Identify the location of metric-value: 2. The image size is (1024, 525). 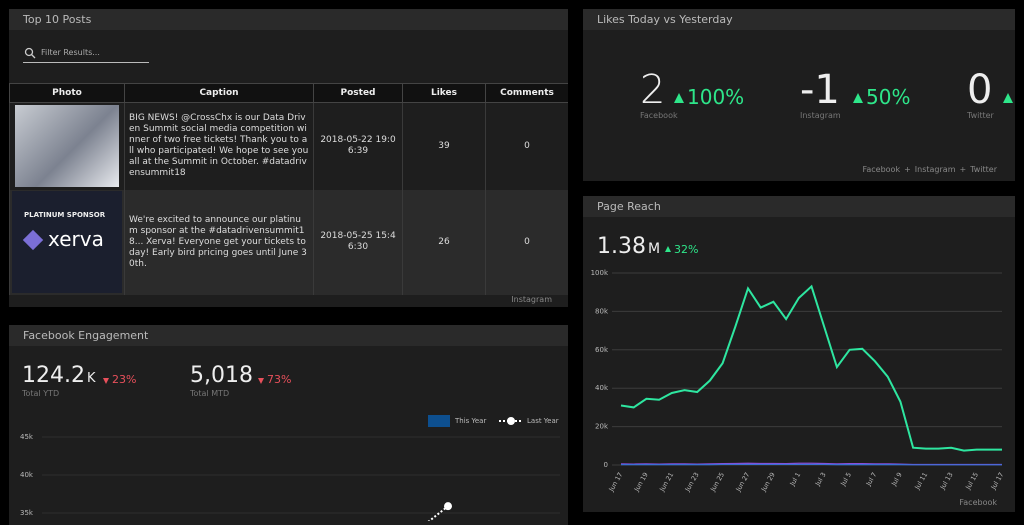
(652, 90).